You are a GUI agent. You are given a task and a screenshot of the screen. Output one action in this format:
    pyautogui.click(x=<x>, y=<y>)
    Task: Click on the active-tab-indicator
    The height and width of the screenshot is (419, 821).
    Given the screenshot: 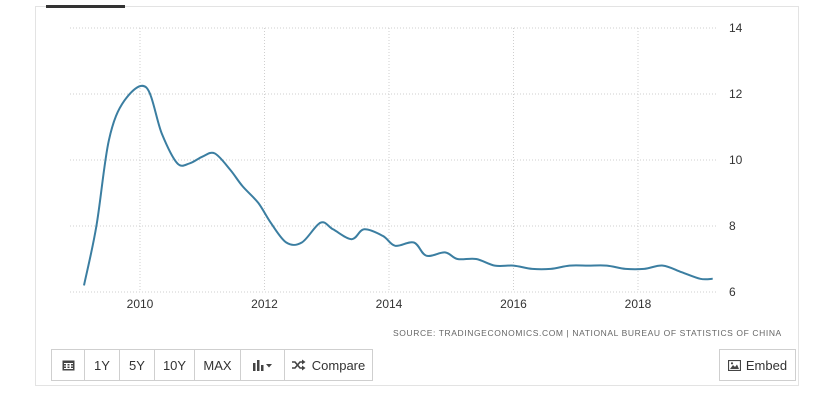 What is the action you would take?
    pyautogui.click(x=85, y=6)
    